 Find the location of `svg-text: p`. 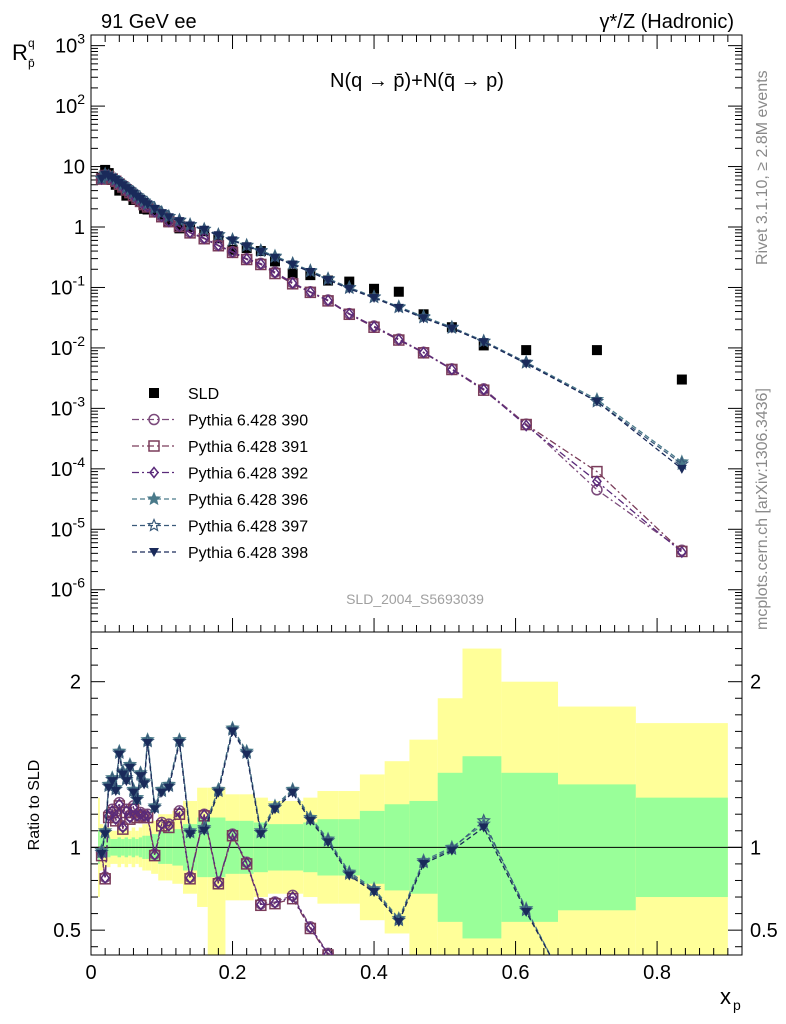

svg-text: p is located at coordinates (737, 1005).